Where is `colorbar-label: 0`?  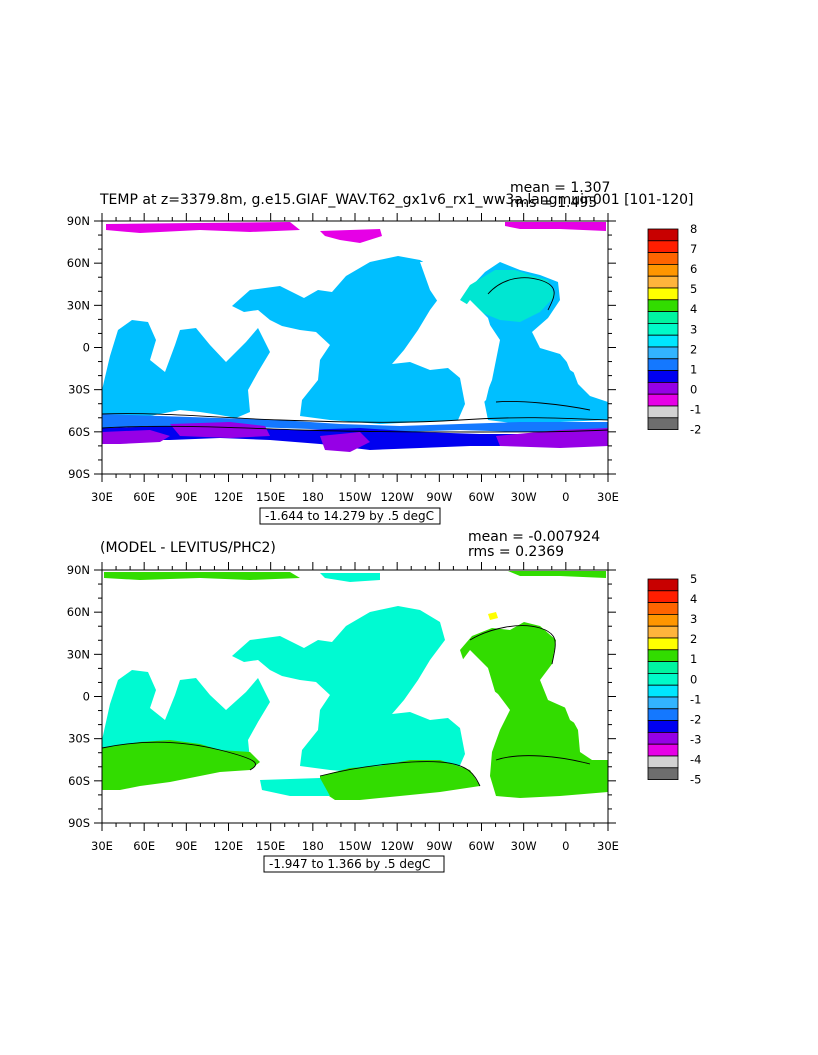
colorbar-label: 0 is located at coordinates (693, 389).